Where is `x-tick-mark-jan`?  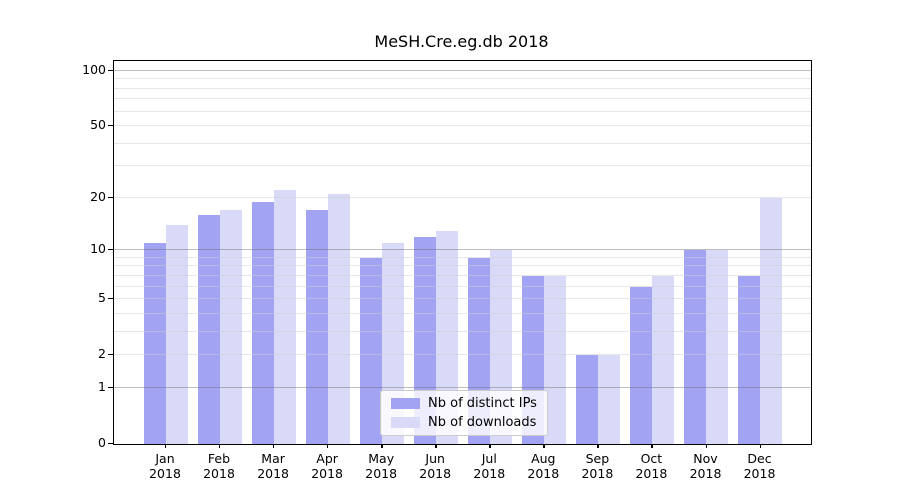
x-tick-mark-jan is located at coordinates (166, 446).